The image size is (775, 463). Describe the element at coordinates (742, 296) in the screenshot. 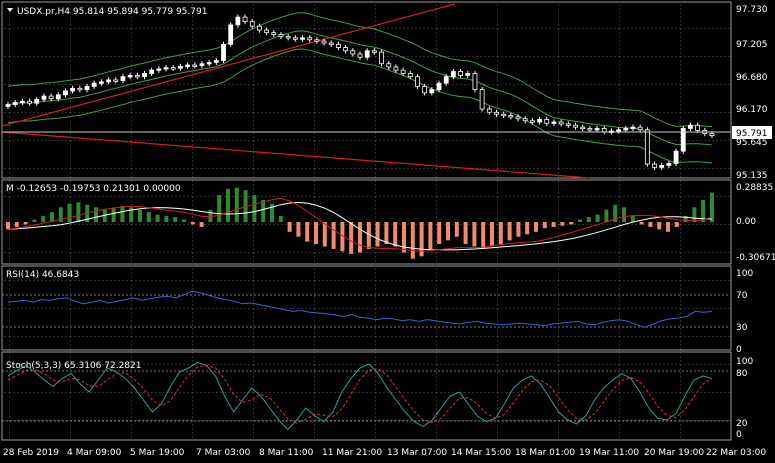

I see `rsi-tick: 70` at that location.